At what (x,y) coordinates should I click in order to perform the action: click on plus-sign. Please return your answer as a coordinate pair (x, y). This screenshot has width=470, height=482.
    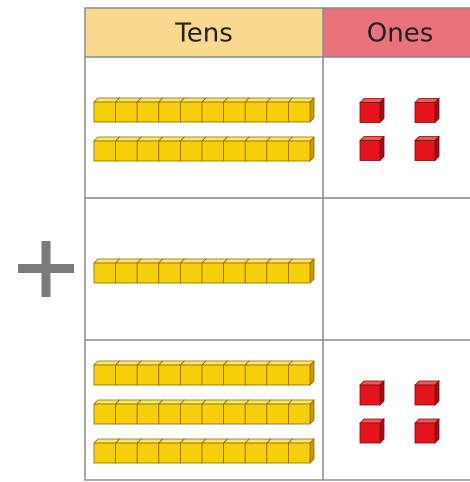
    Looking at the image, I should click on (46, 269).